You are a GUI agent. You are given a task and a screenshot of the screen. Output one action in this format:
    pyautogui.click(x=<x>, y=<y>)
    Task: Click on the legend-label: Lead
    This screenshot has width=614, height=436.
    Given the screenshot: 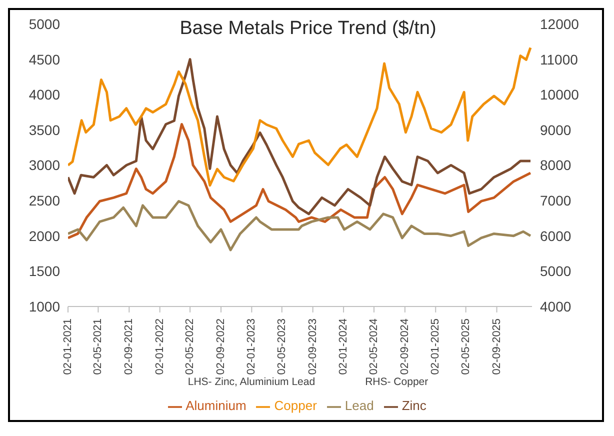 What is the action you would take?
    pyautogui.click(x=359, y=406)
    